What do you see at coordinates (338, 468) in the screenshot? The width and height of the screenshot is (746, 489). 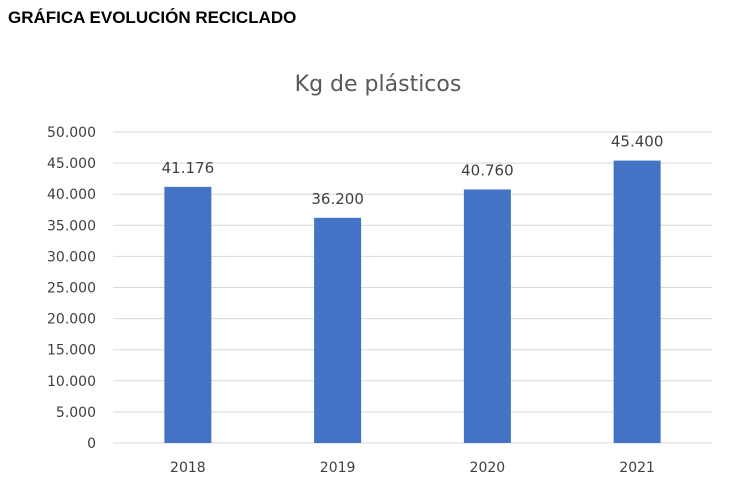 I see `x-tick-label: 2019` at bounding box center [338, 468].